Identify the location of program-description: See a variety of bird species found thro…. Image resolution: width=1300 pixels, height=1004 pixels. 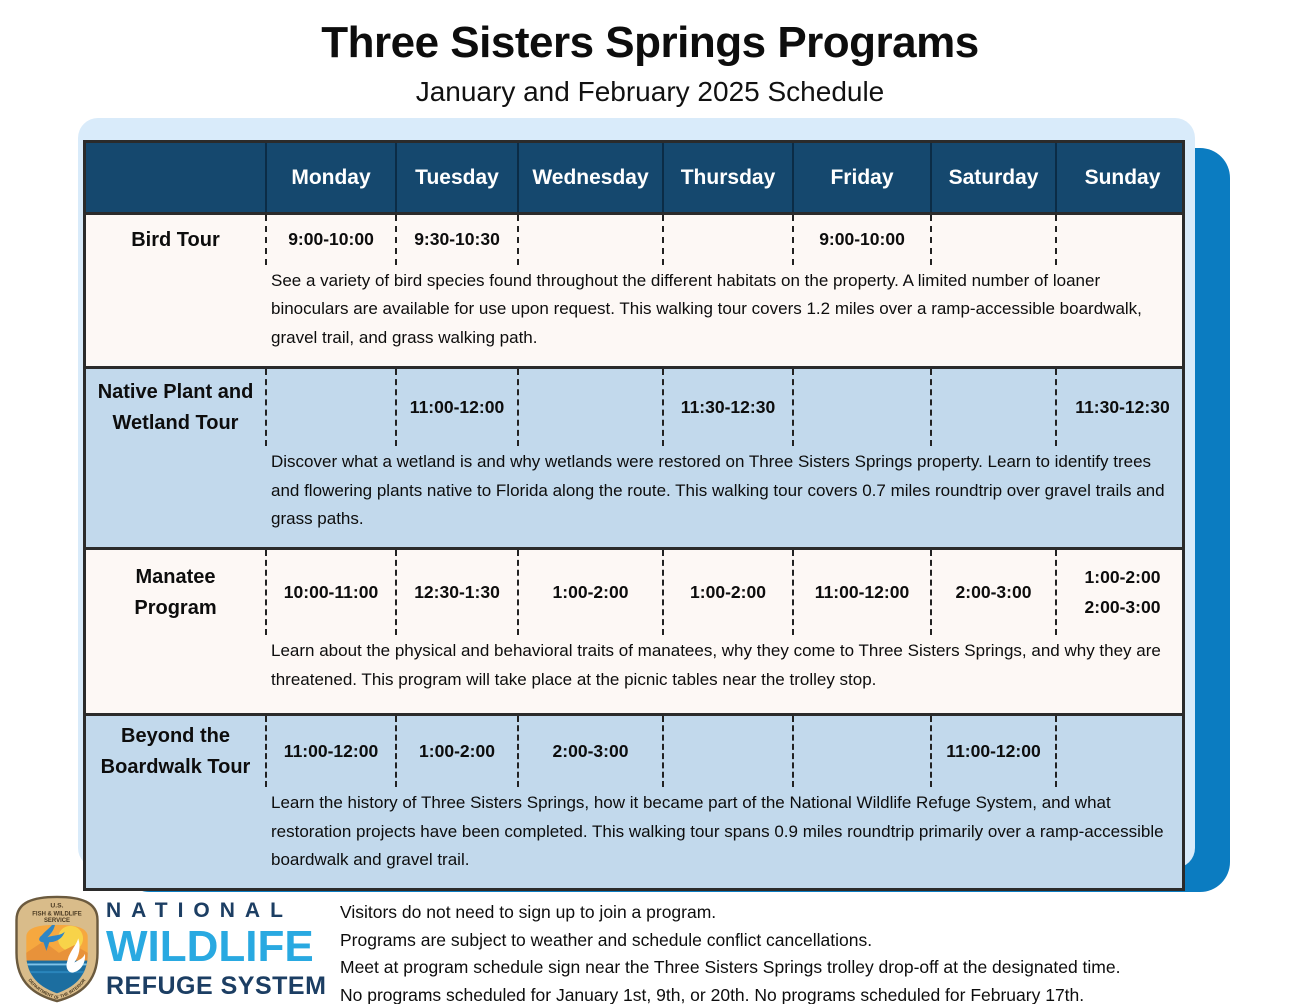
(706, 309).